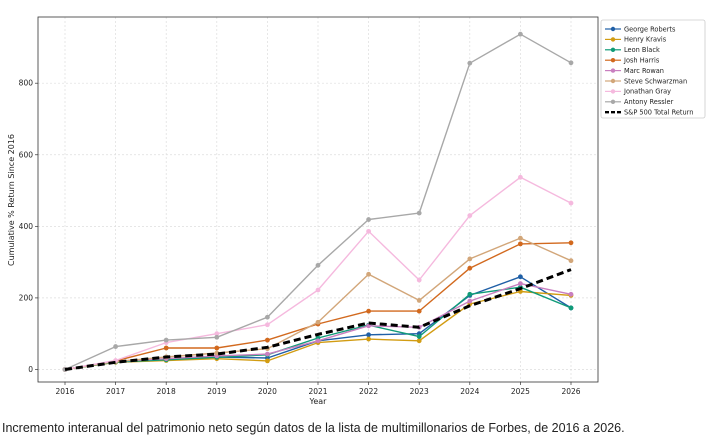 The image size is (709, 443). I want to click on x-tick-label: 2021, so click(317, 391).